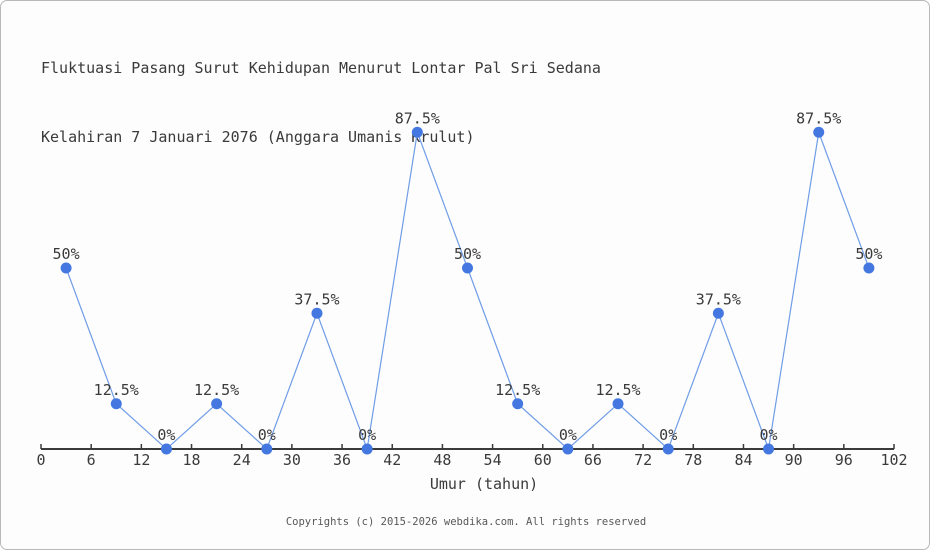  Describe the element at coordinates (593, 460) in the screenshot. I see `x-tick-label: 66` at that location.